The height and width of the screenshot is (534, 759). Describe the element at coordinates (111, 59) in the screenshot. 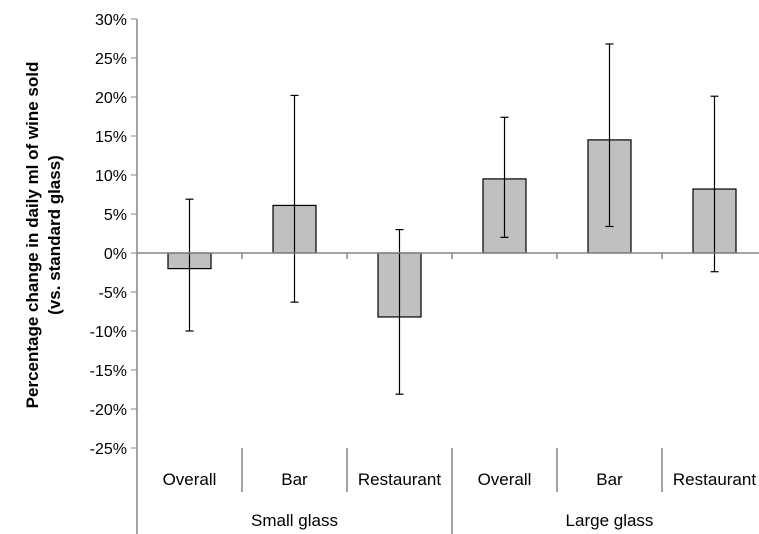

I see `y-tick-label: 25%` at that location.